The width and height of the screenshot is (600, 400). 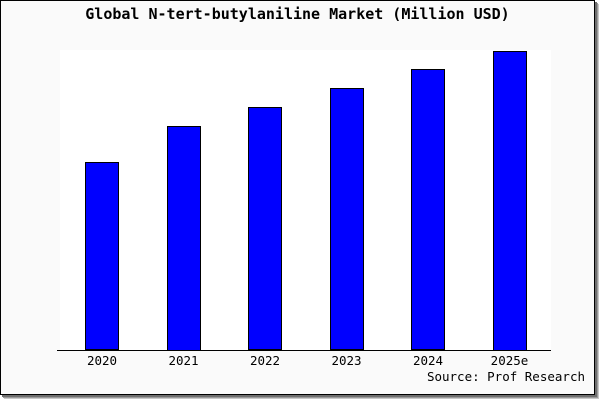 What do you see at coordinates (509, 200) in the screenshot?
I see `bar-2025e` at bounding box center [509, 200].